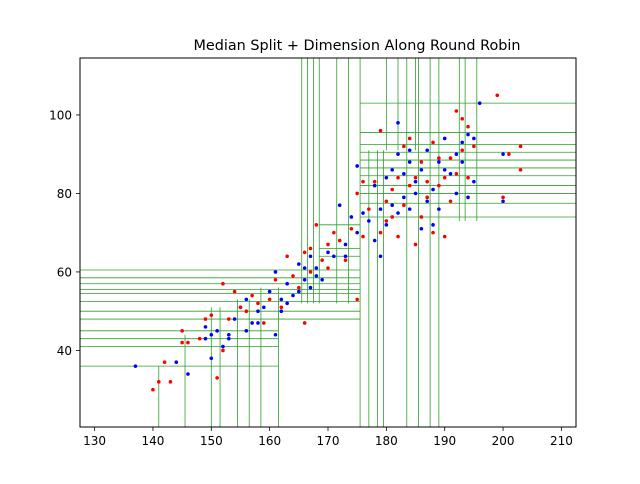 This screenshot has width=640, height=484. I want to click on x-tick-label: 150, so click(211, 441).